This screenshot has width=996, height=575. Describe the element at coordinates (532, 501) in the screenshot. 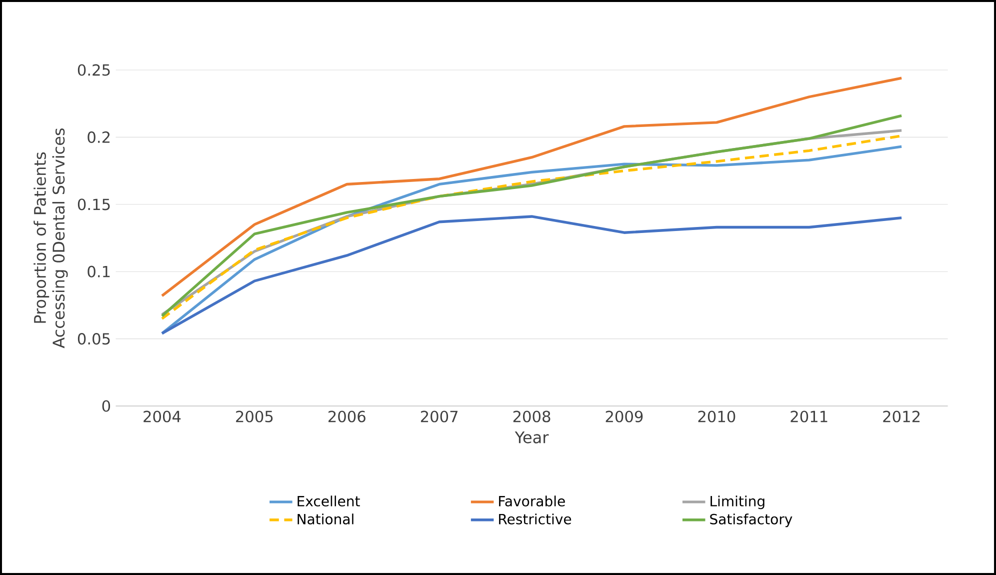

I see `legend-label: Favorable` at that location.